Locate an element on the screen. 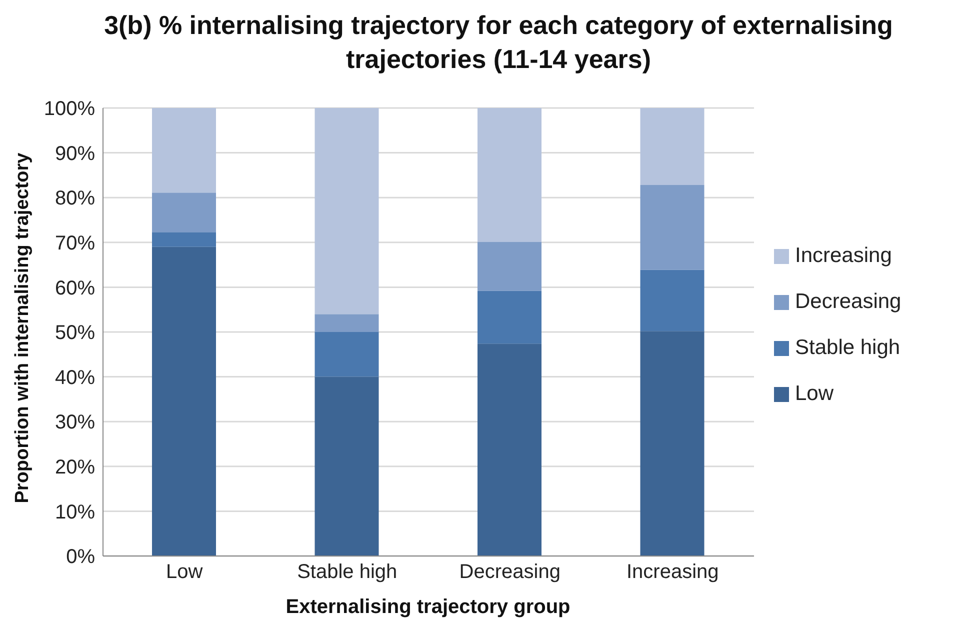  y-tick-label: 30% is located at coordinates (75, 423).